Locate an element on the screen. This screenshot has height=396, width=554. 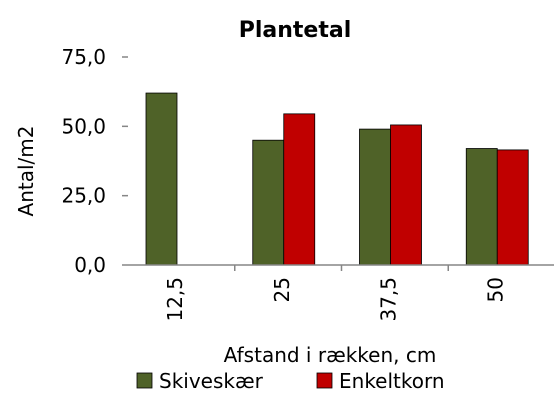
x-axis-ticks is located at coordinates (341, 268).